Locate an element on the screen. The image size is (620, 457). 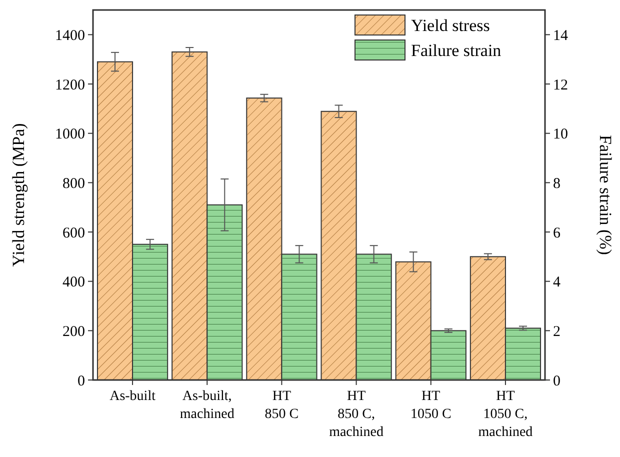
x-tick-label: As-built is located at coordinates (133, 396).